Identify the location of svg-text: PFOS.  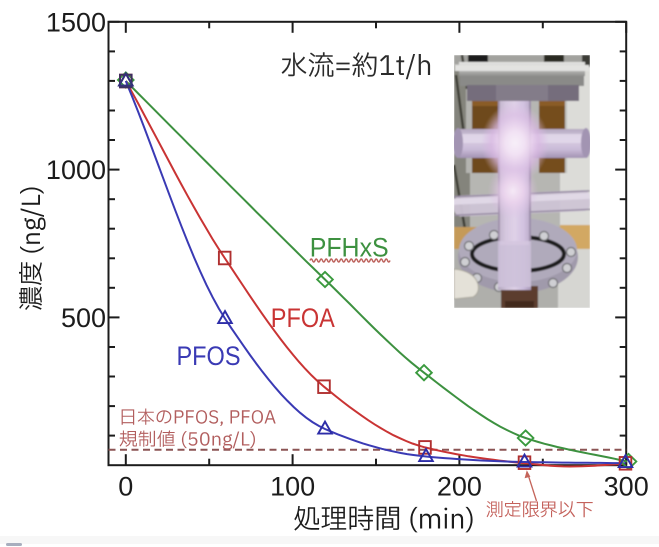
(209, 356).